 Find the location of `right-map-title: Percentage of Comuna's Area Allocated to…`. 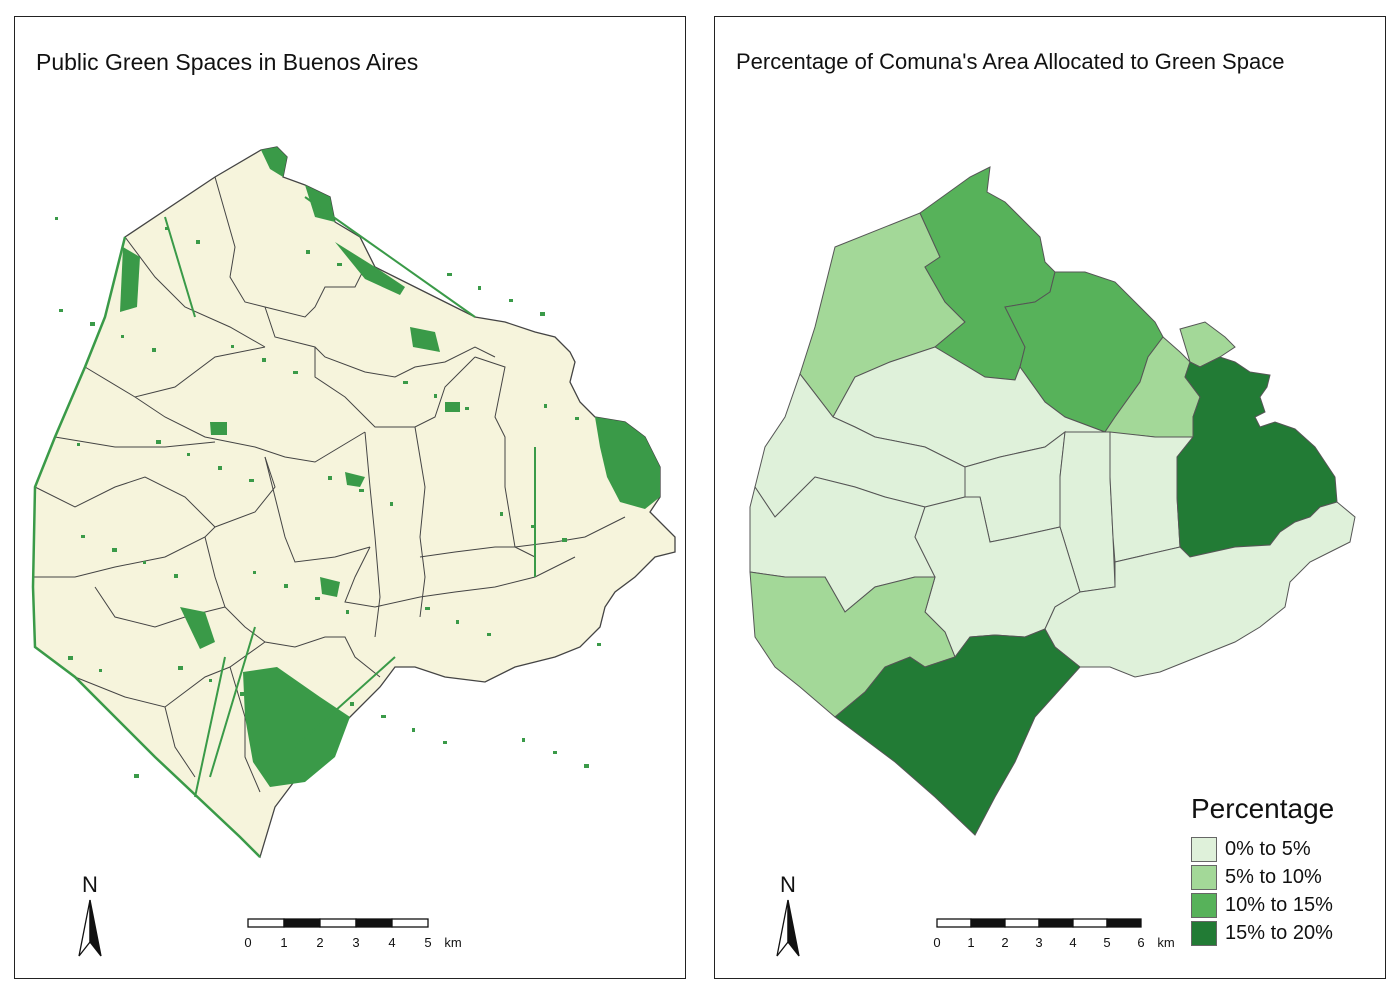

right-map-title: Percentage of Comuna's Area Allocated to… is located at coordinates (1010, 61).